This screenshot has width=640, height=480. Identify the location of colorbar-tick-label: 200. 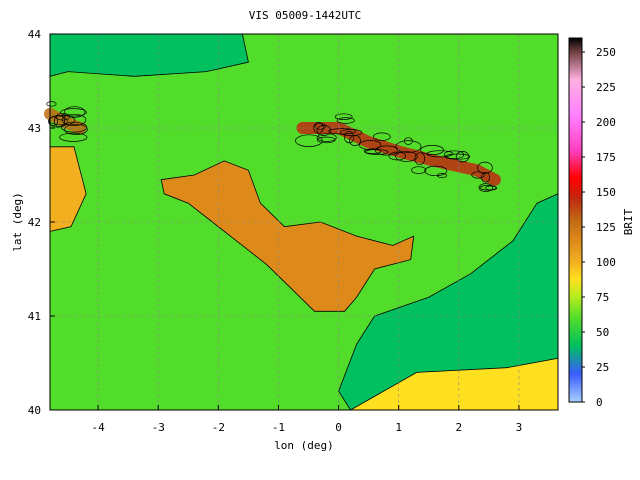
(606, 122).